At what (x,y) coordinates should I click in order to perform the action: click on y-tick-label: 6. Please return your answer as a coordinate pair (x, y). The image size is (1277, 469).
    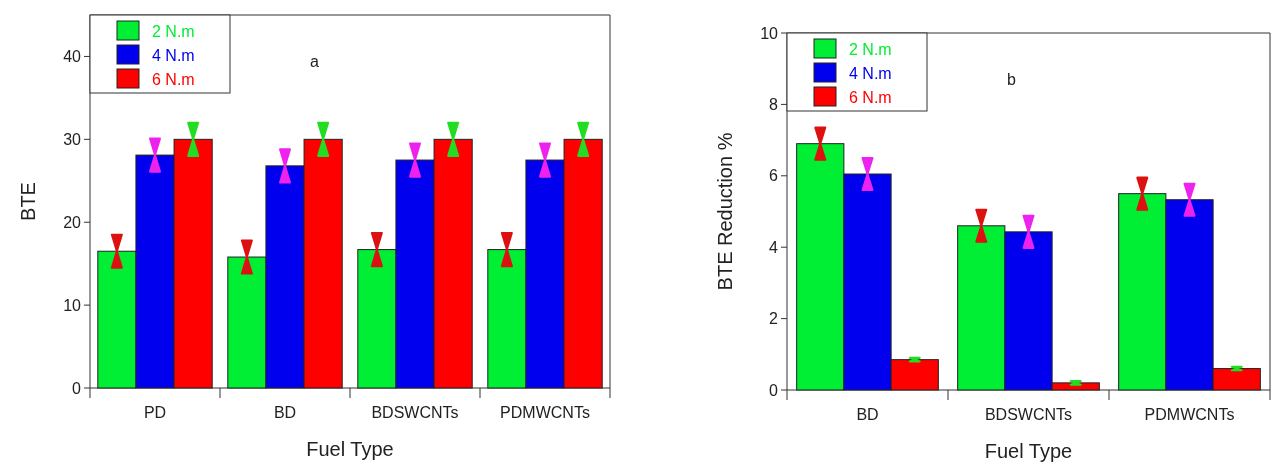
    Looking at the image, I should click on (774, 176).